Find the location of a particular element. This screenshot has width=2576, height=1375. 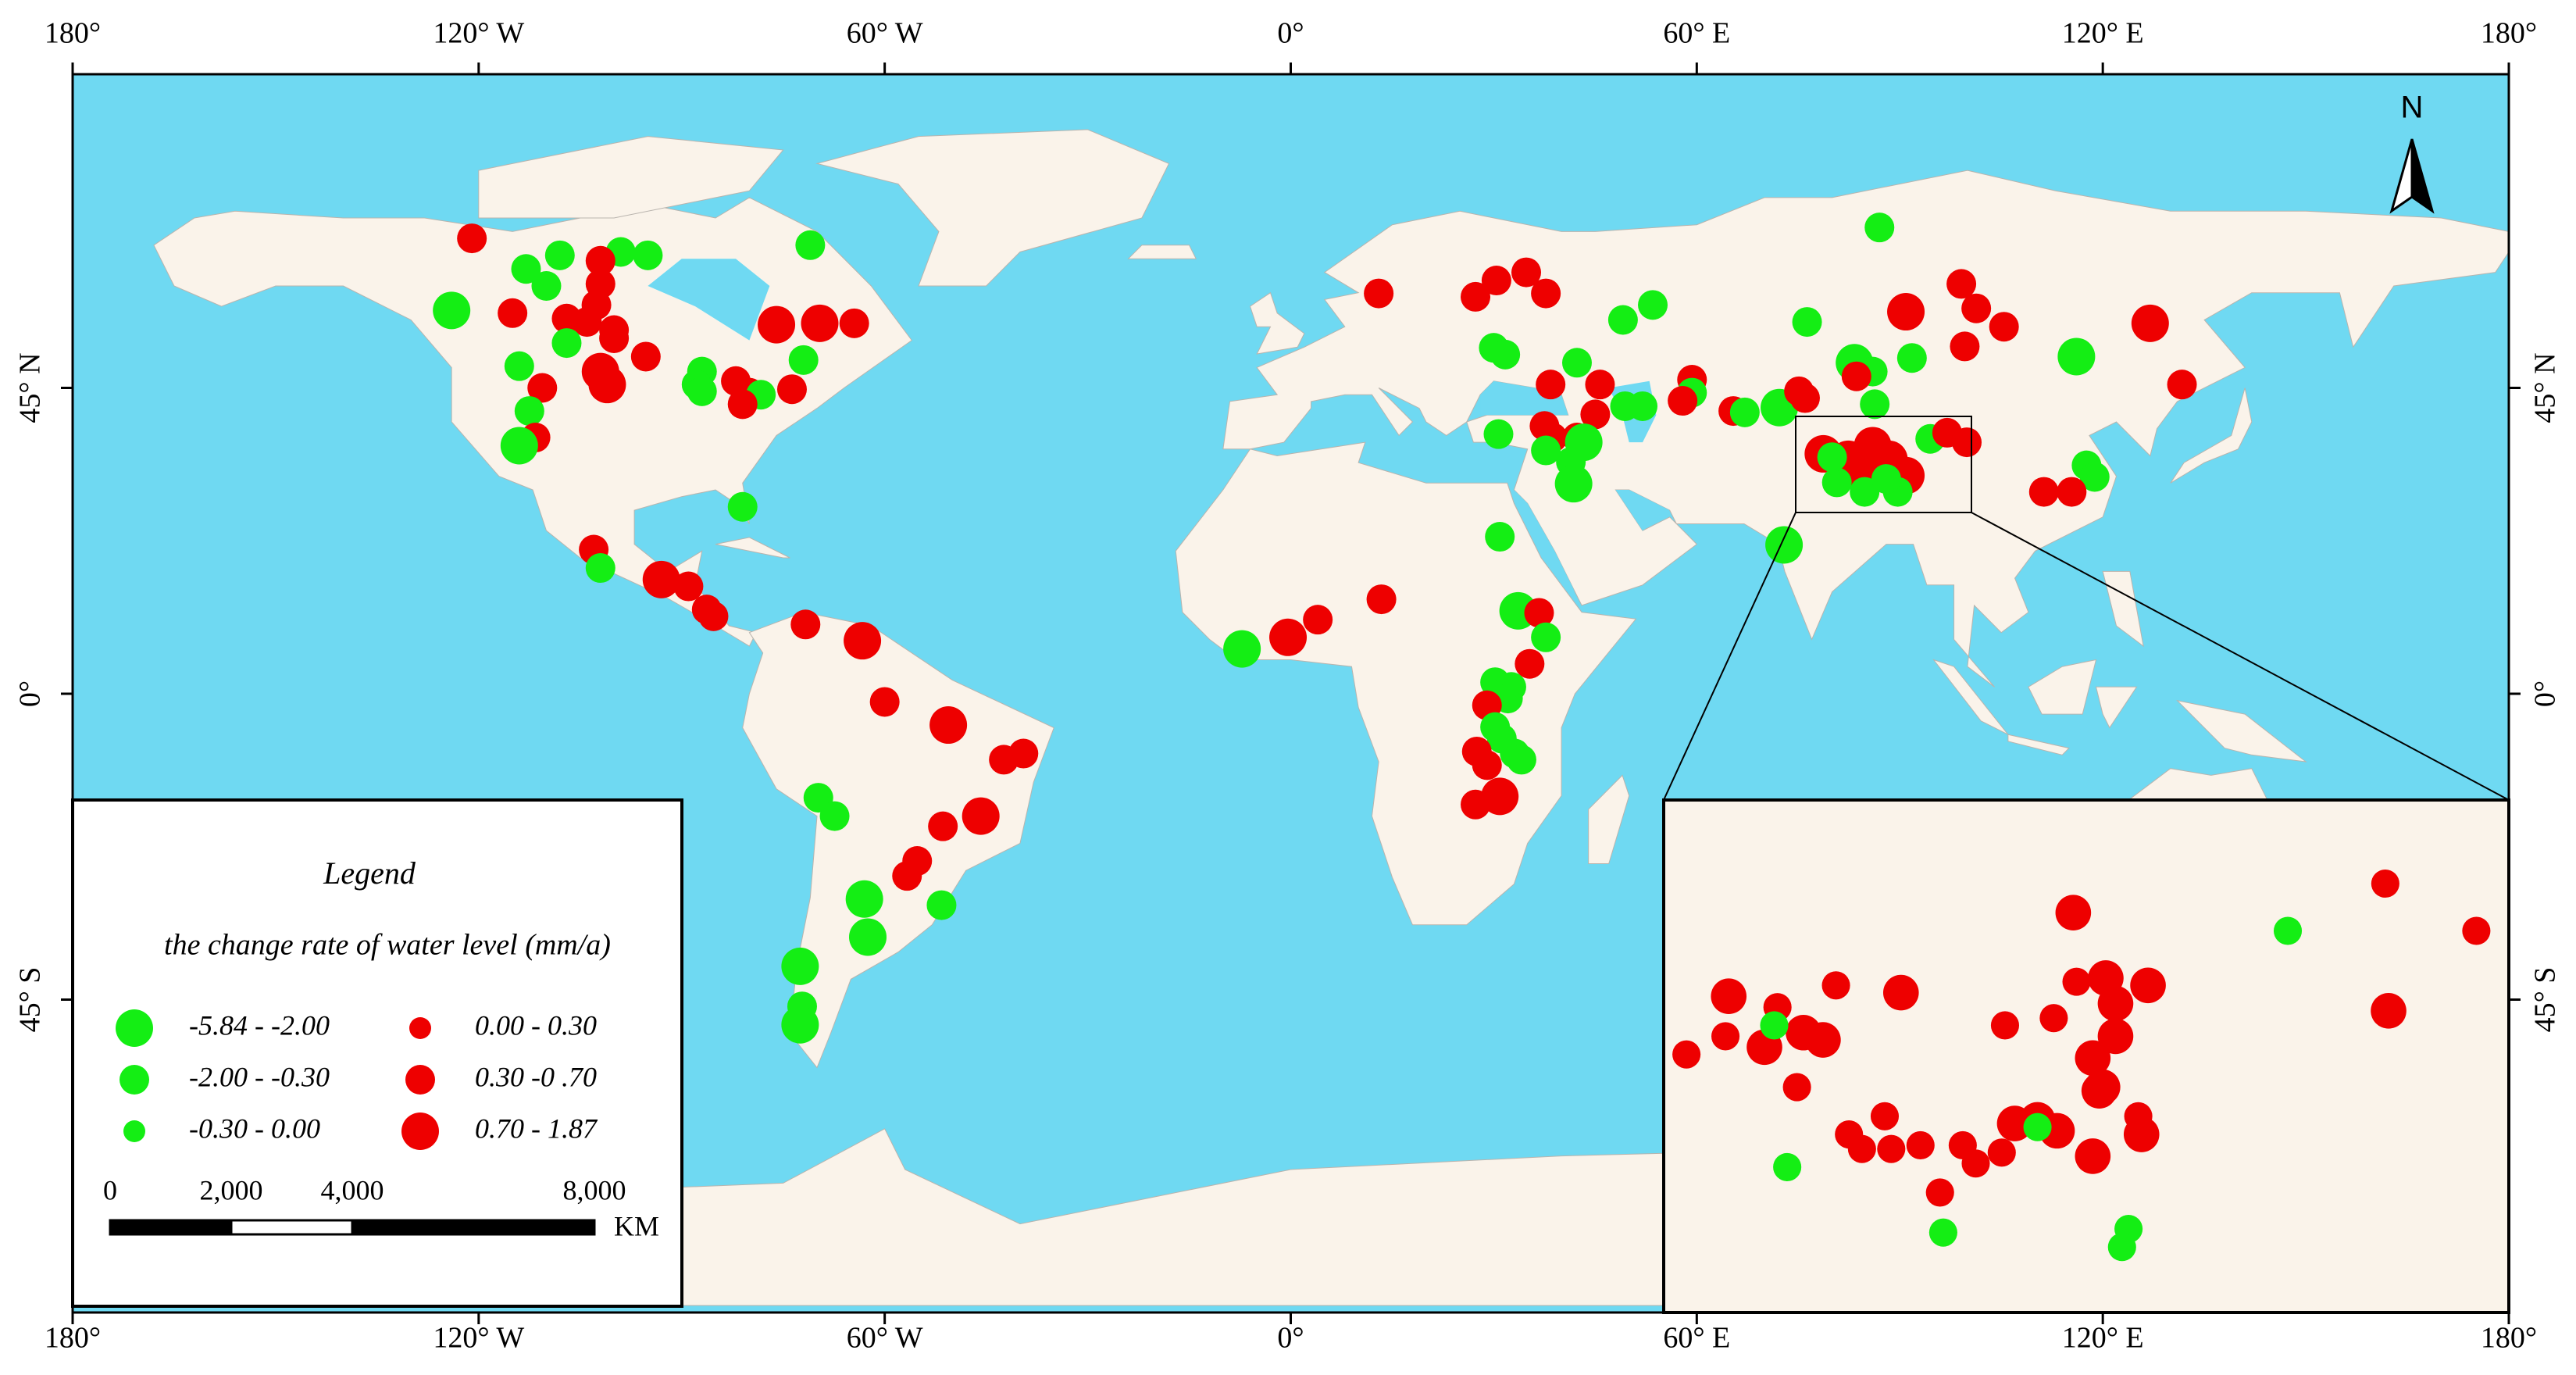

legend-label: 0.00 - 0.30 is located at coordinates (536, 1025).